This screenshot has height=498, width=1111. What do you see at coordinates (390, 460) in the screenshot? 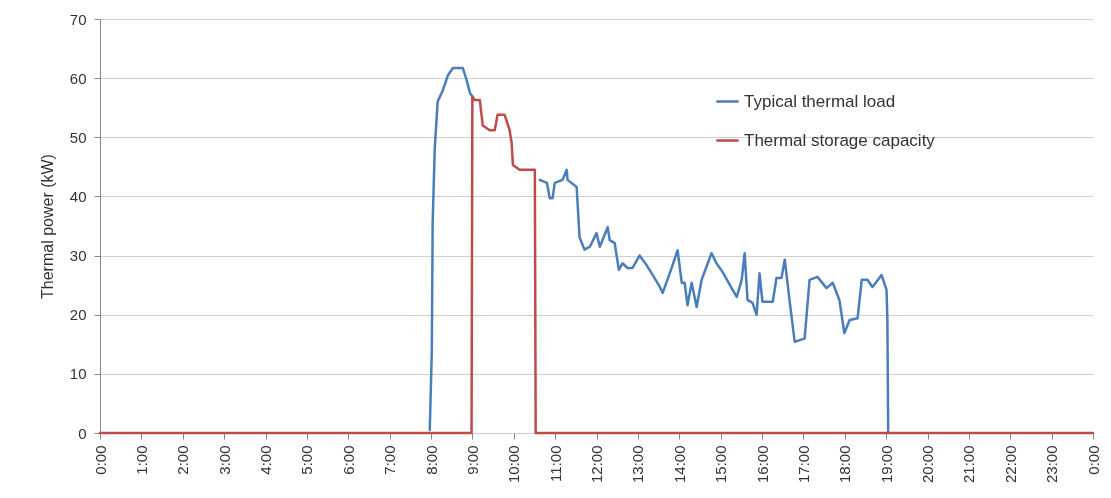
I see `x-tick-label: 7:00` at bounding box center [390, 460].